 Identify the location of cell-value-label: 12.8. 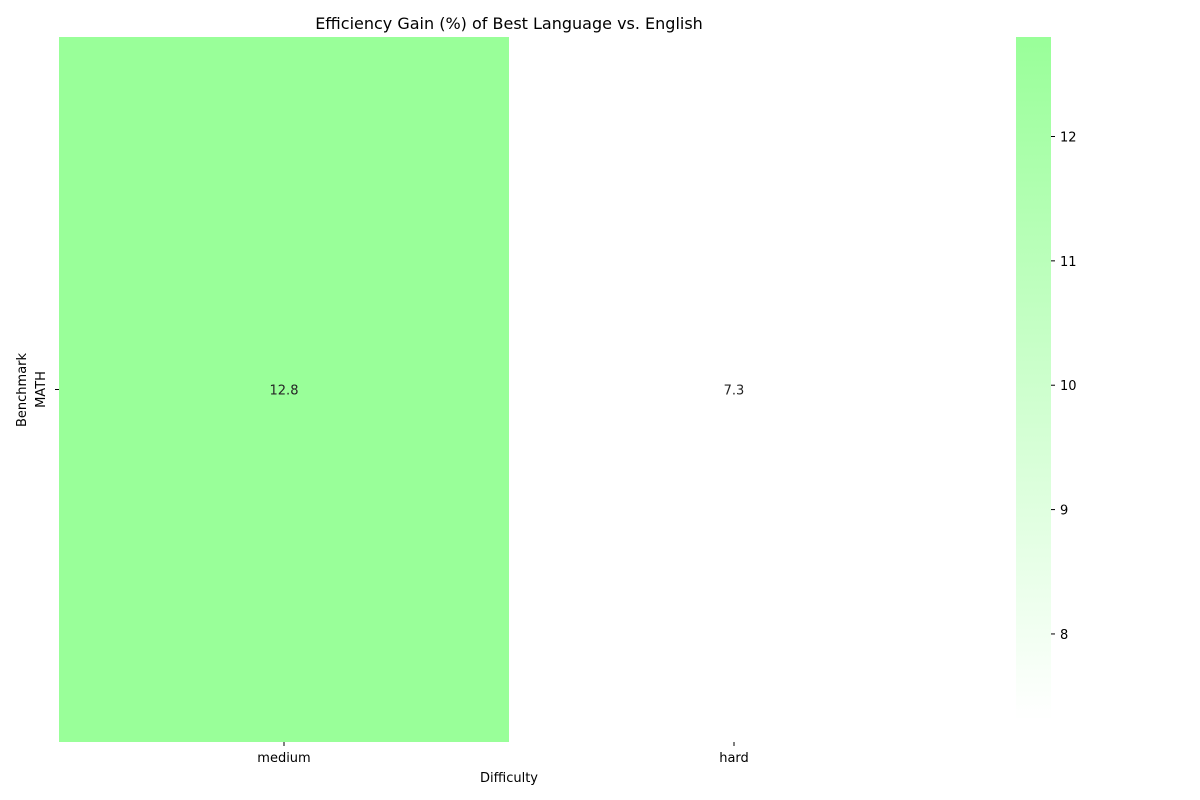
(284, 391).